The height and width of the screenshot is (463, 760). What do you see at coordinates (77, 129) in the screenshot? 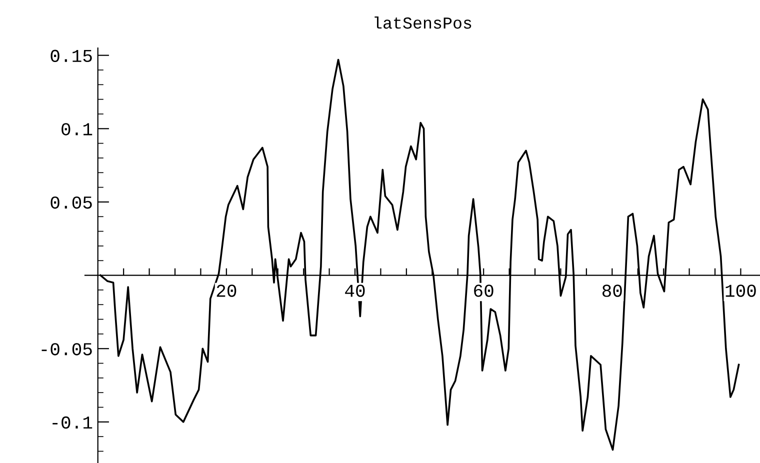
I see `y-tick-label: 0.1` at bounding box center [77, 129].